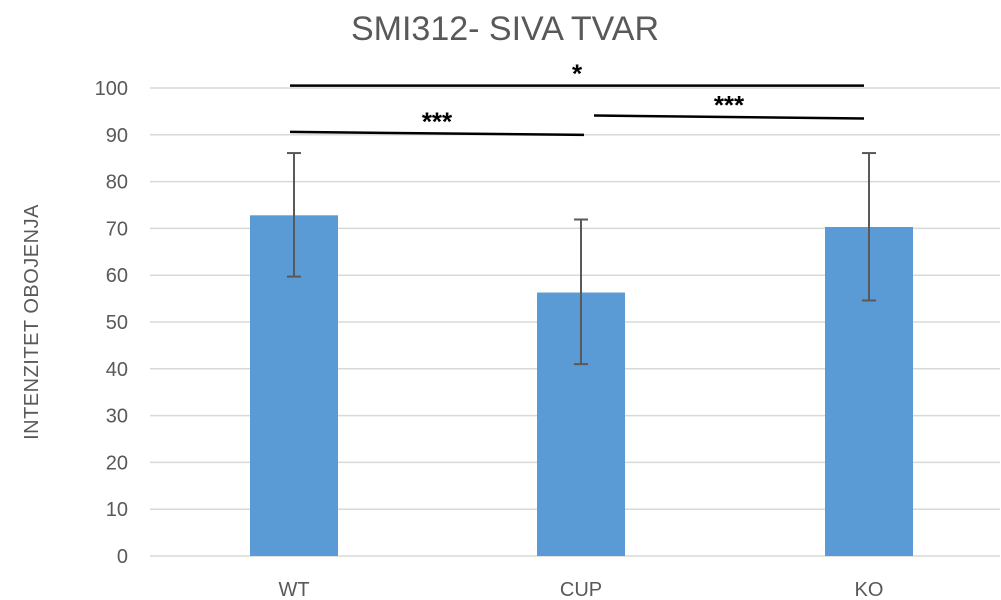  What do you see at coordinates (117, 370) in the screenshot?
I see `y-tick-label: 40` at bounding box center [117, 370].